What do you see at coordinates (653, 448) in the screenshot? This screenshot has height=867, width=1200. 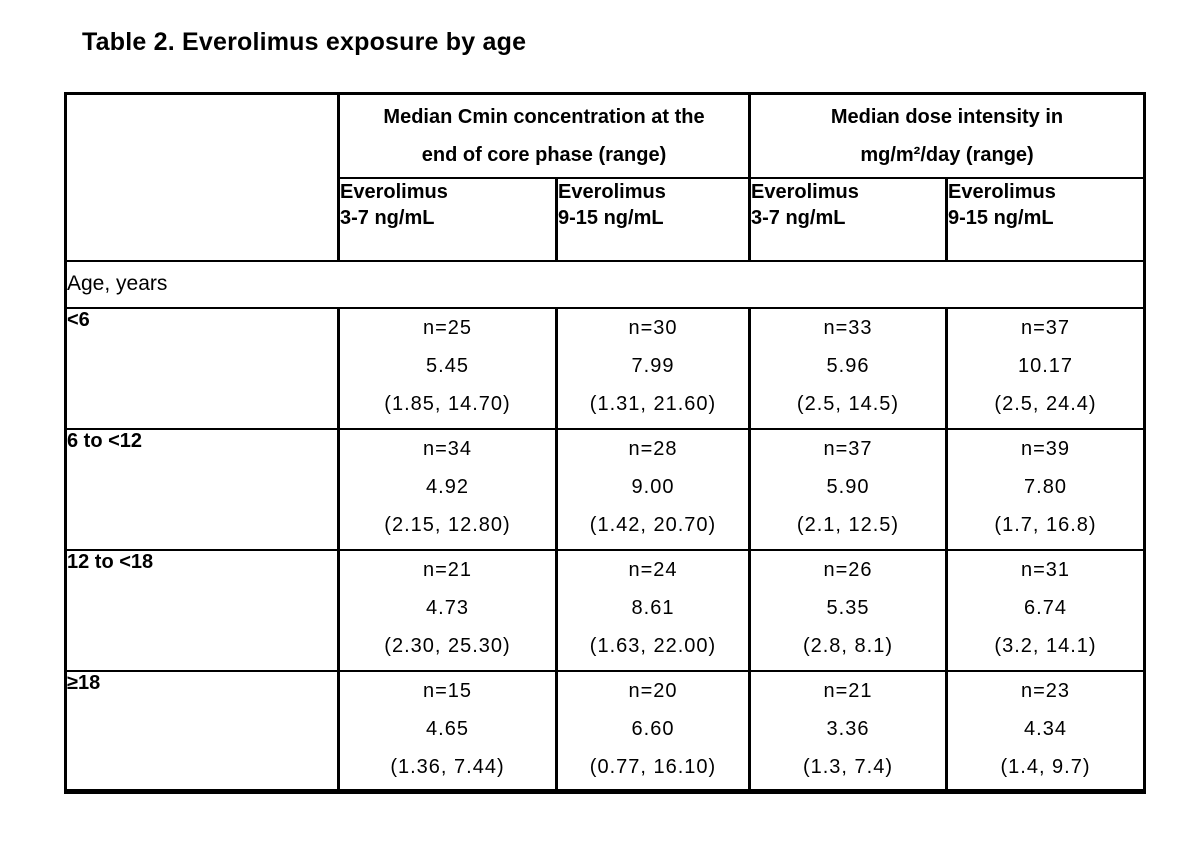 I see `cell-n: n=28` at bounding box center [653, 448].